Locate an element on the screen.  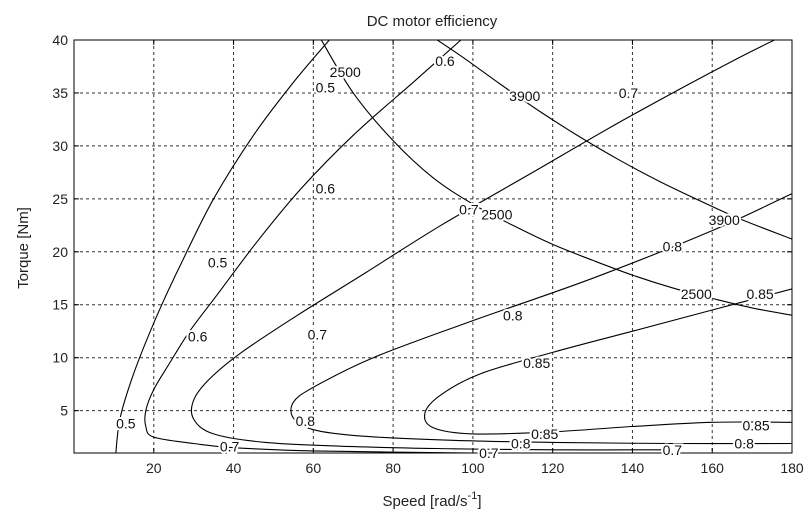
x-axis-label-end: ] is located at coordinates (479, 501).